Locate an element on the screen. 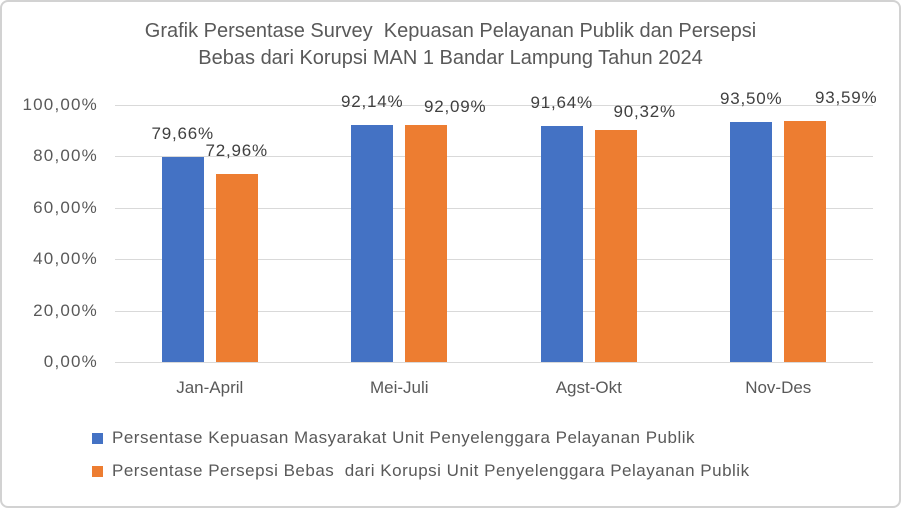 The width and height of the screenshot is (901, 508). bar-persepsi-mei-juli is located at coordinates (426, 243).